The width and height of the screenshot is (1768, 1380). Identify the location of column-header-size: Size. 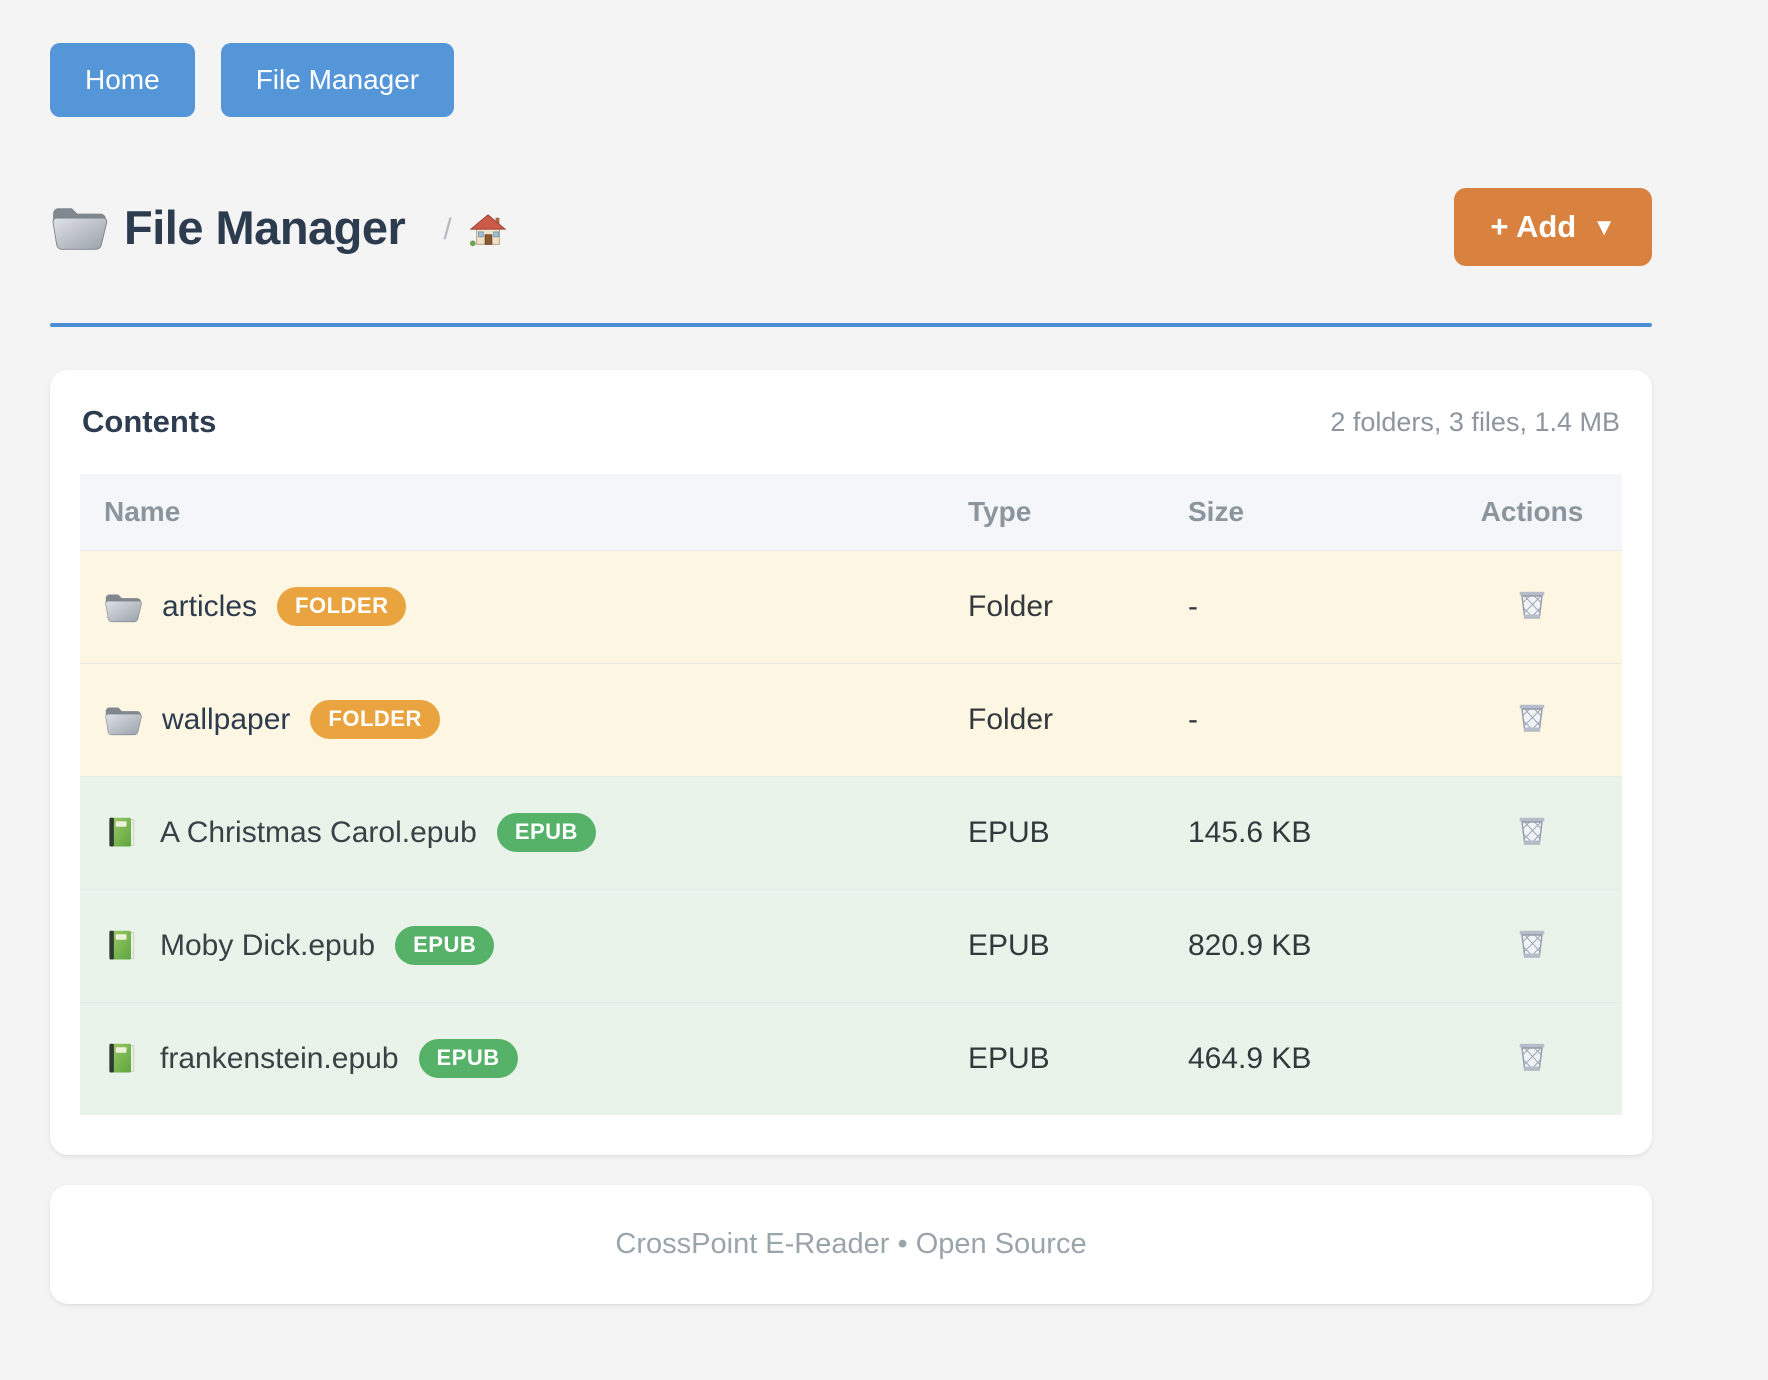
(1315, 512).